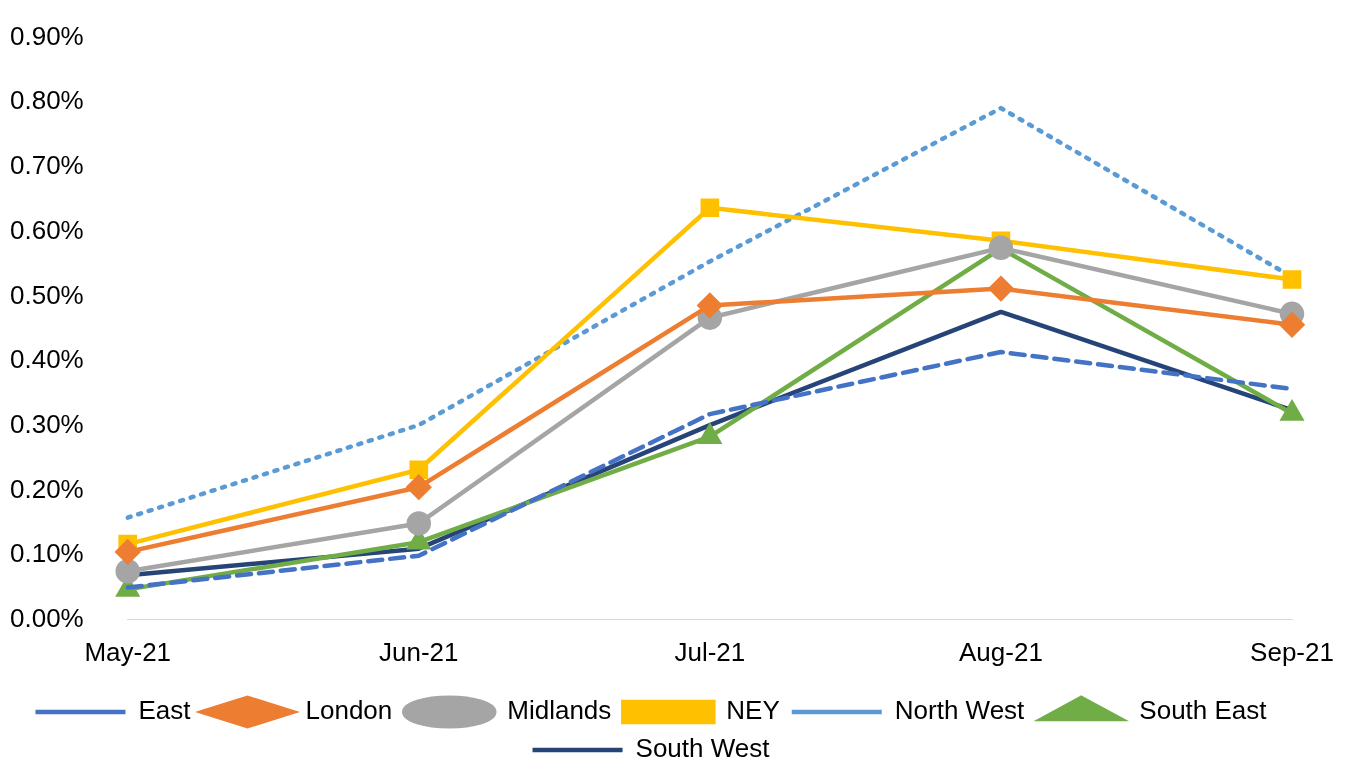 The image size is (1352, 773). What do you see at coordinates (47, 488) in the screenshot?
I see `y-tick-label: 0.20%` at bounding box center [47, 488].